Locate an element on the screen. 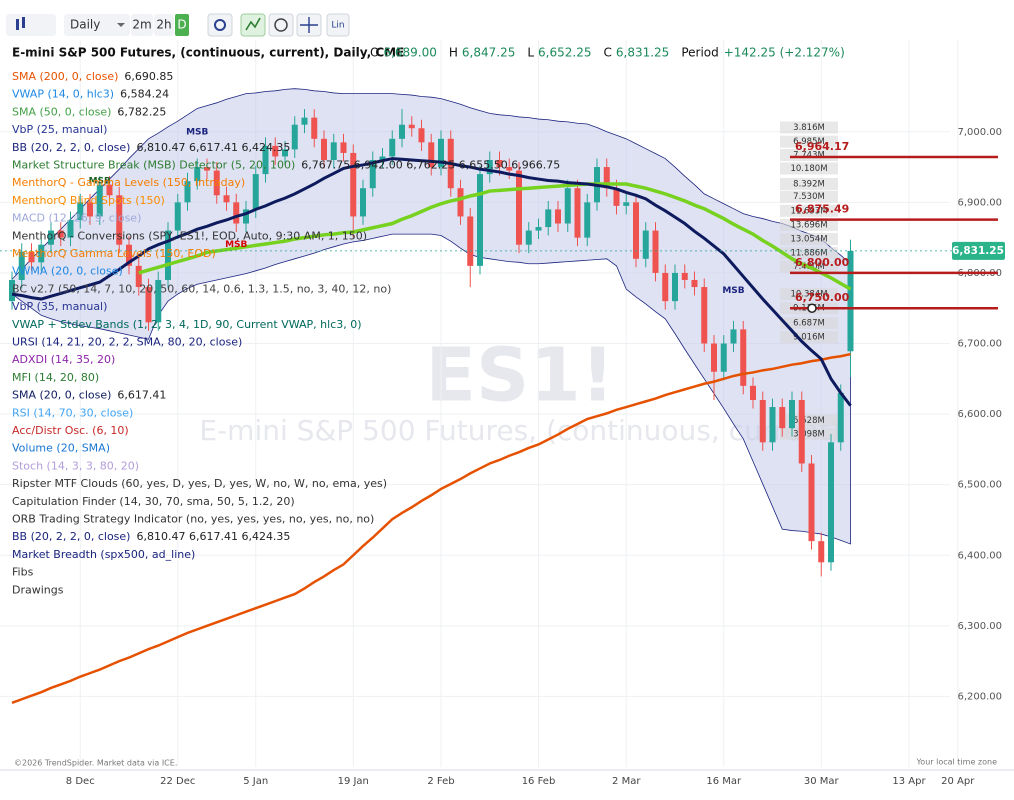 This screenshot has width=1014, height=800. y-tick-label: 6,700.00 is located at coordinates (979, 344).